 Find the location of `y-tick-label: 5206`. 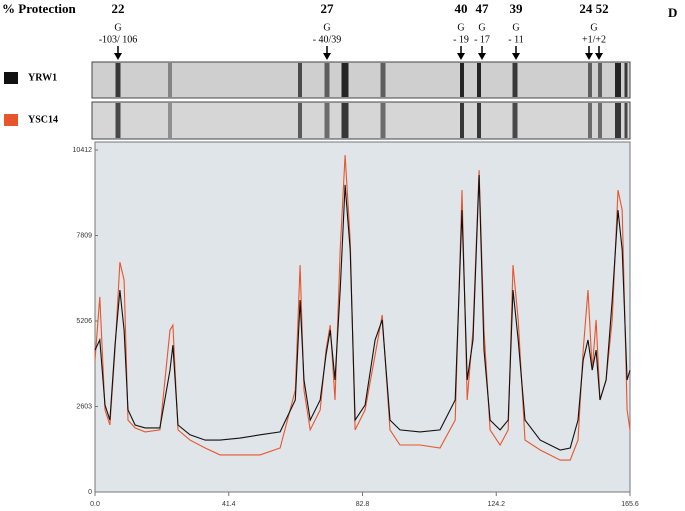

y-tick-label: 5206 is located at coordinates (84, 321).